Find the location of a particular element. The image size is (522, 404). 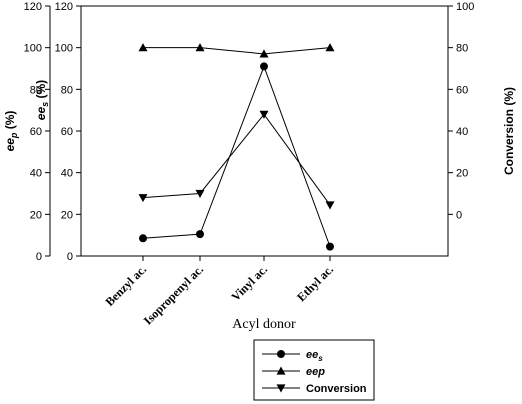

series-line-eep is located at coordinates (237, 51).